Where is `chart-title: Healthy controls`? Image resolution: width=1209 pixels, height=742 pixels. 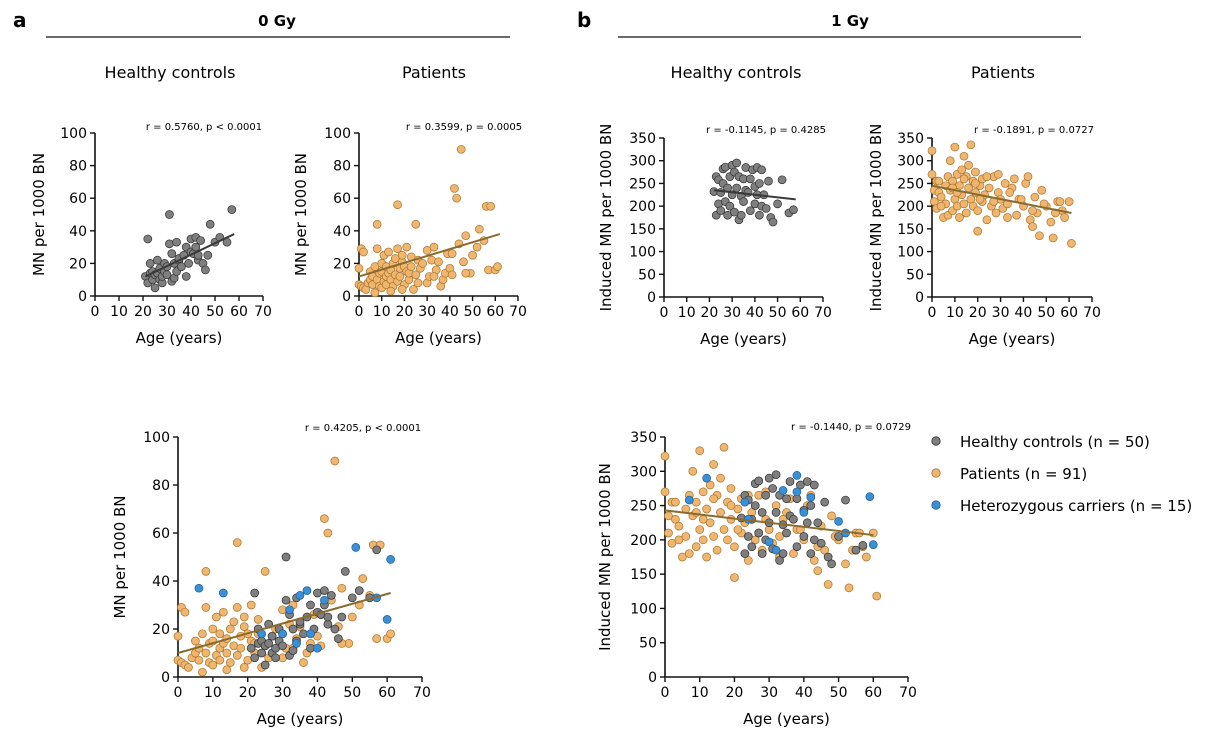 chart-title: Healthy controls is located at coordinates (170, 72).